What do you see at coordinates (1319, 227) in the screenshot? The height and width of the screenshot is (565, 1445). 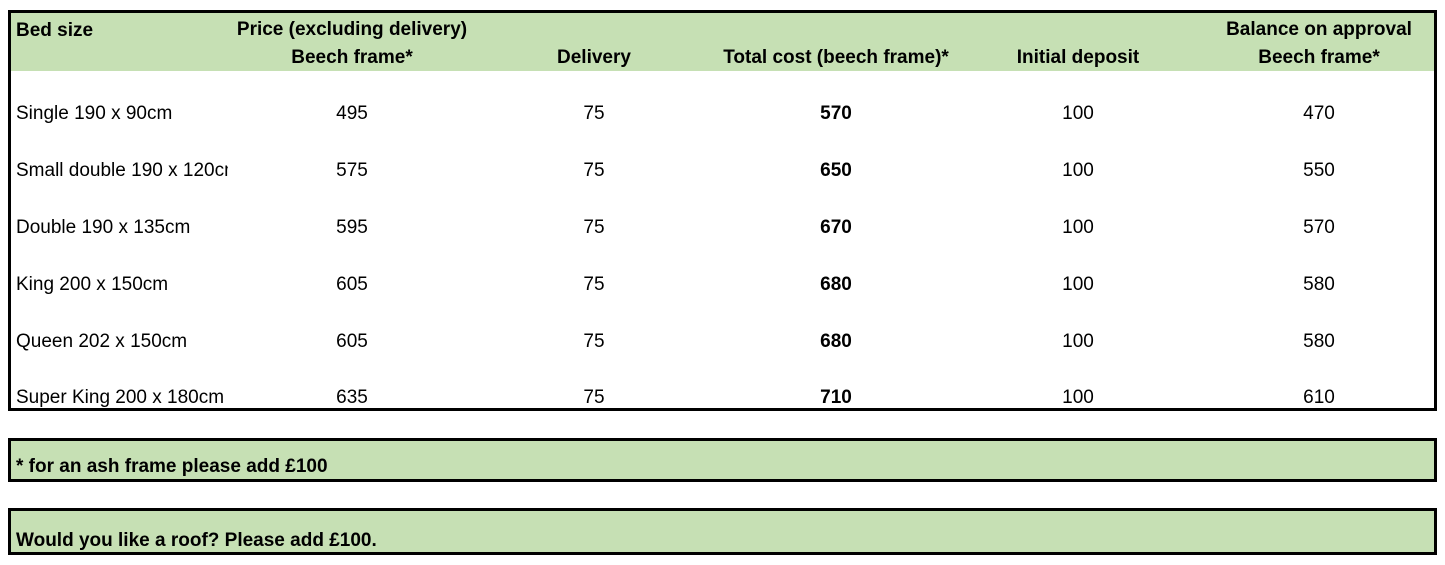 I see `cell-balance: 570` at bounding box center [1319, 227].